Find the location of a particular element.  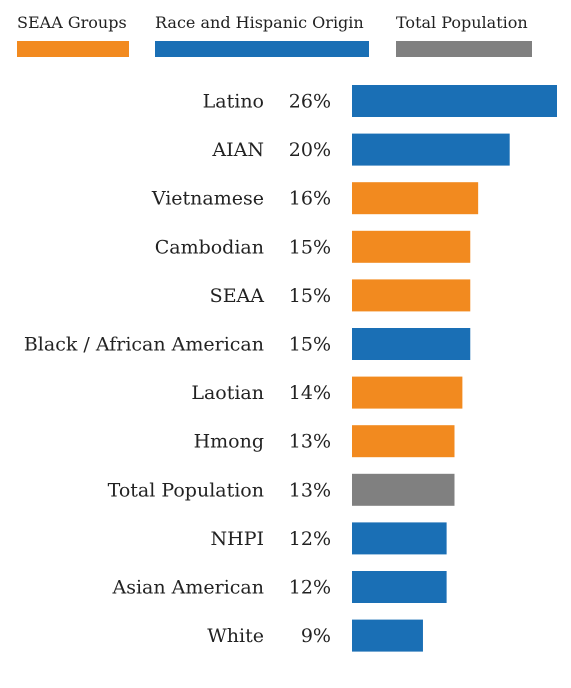

bar-aian is located at coordinates (431, 149).